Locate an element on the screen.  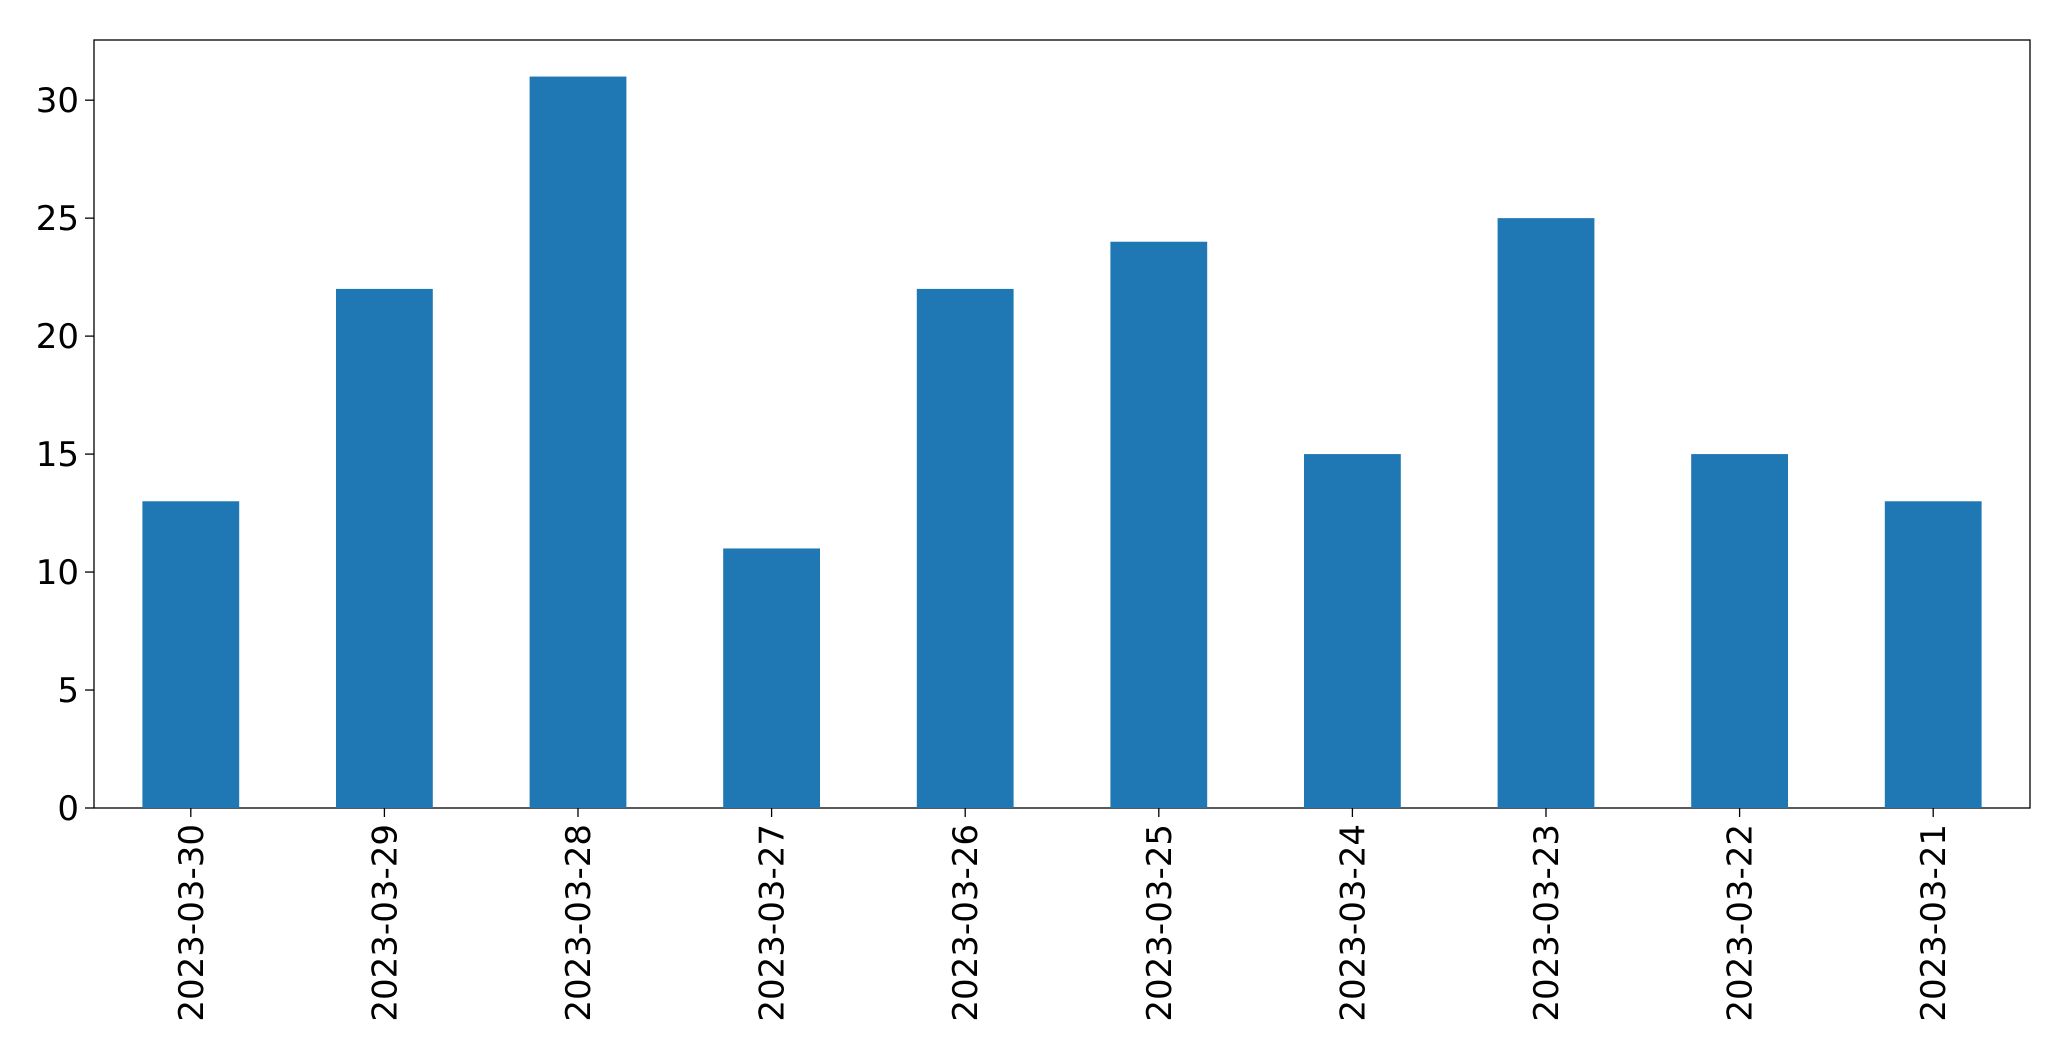
x-tick-label: 2023-03-21 is located at coordinates (1934, 923).